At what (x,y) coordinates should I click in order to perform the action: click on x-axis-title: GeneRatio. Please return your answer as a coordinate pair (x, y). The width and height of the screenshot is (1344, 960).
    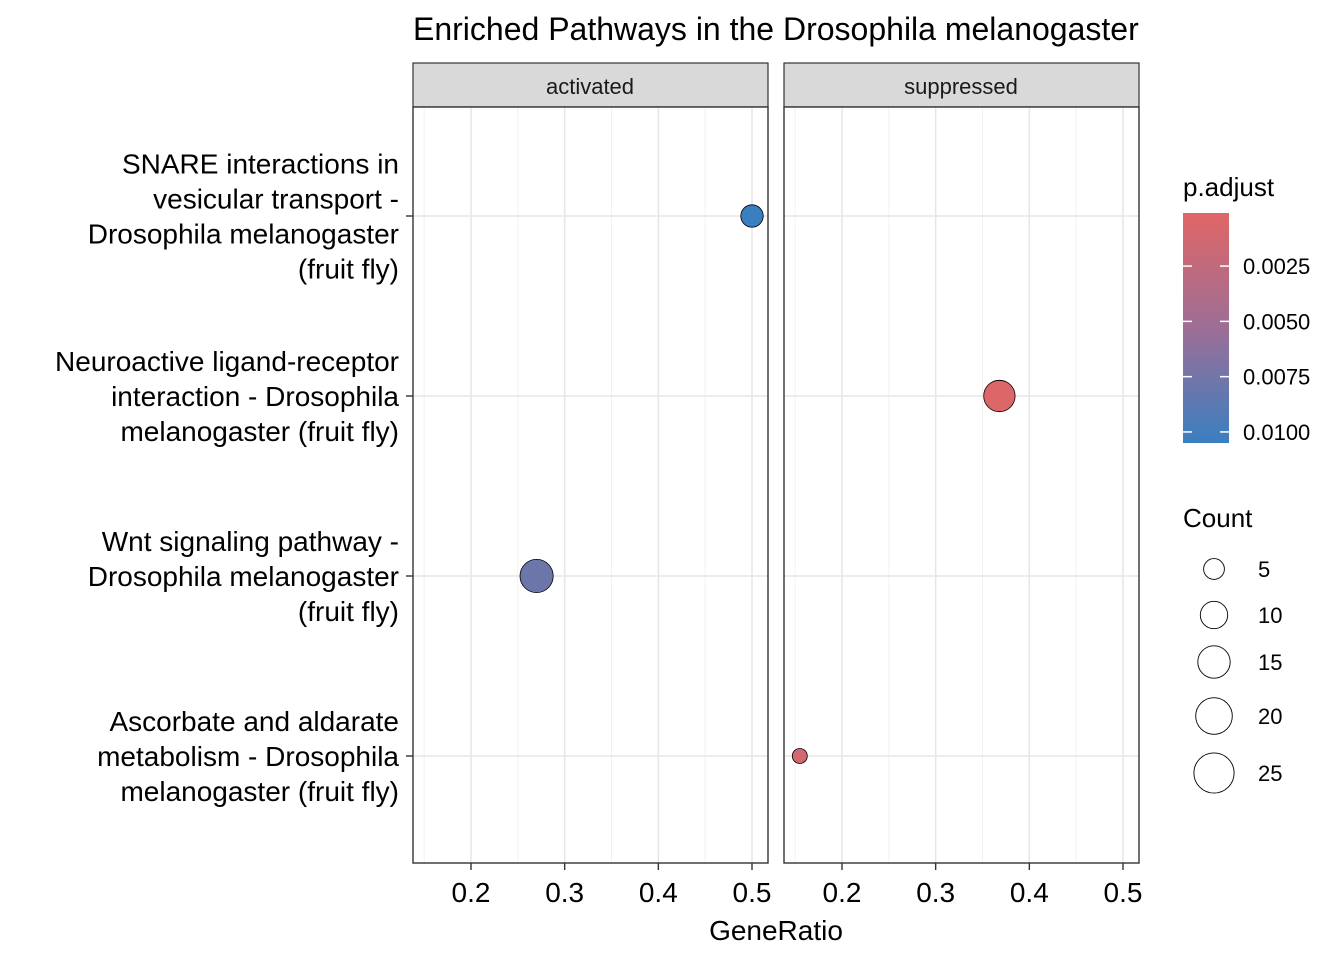
    Looking at the image, I should click on (776, 930).